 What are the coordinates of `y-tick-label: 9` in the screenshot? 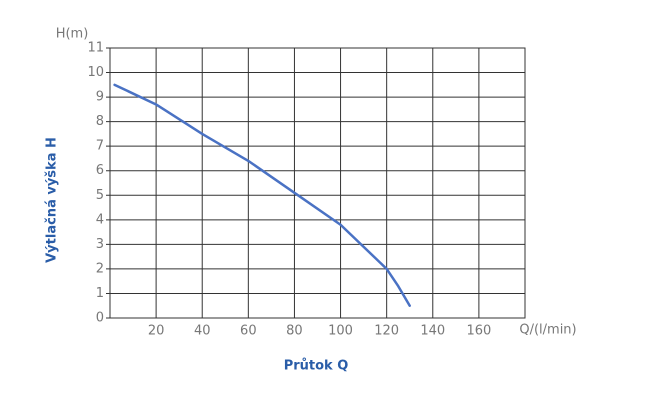 It's located at (100, 97).